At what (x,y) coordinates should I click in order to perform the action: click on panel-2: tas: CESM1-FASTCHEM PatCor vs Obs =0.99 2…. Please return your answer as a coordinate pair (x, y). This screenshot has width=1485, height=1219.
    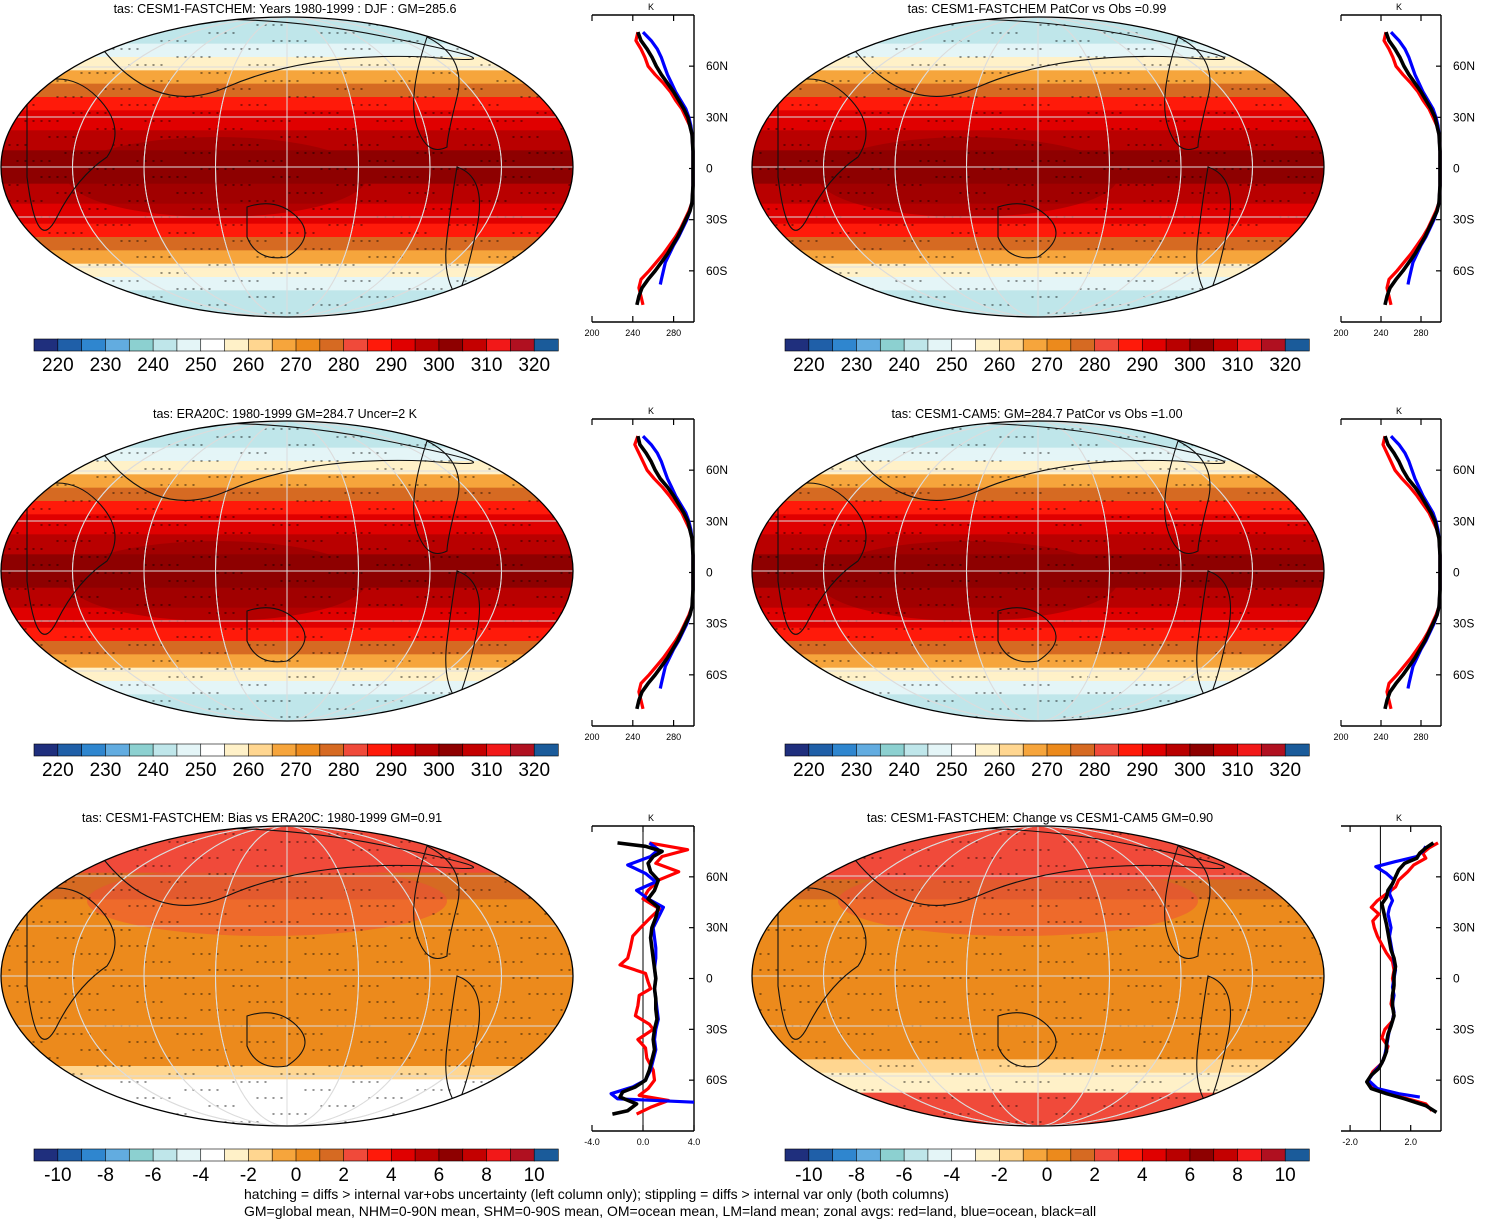
    Looking at the image, I should click on (1113, 189).